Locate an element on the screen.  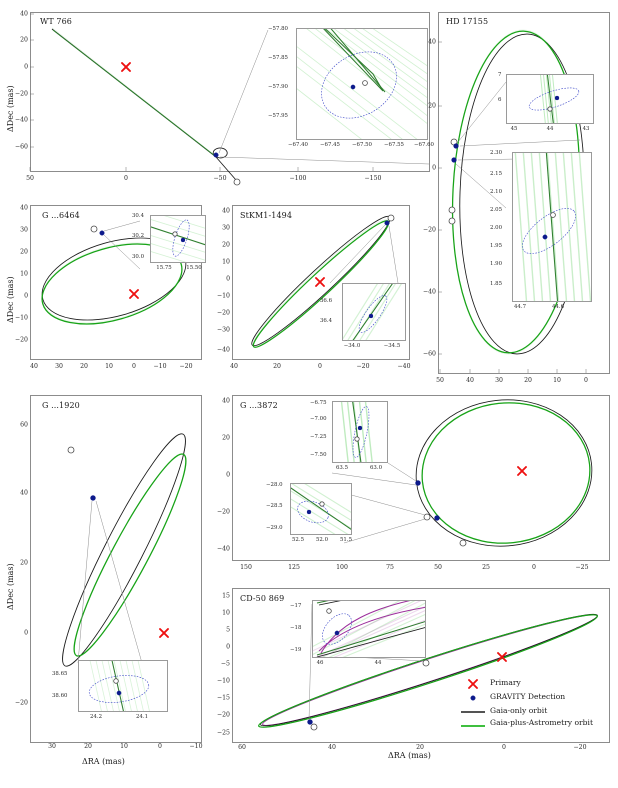
x-tick: −150 is located at coordinates (373, 178).